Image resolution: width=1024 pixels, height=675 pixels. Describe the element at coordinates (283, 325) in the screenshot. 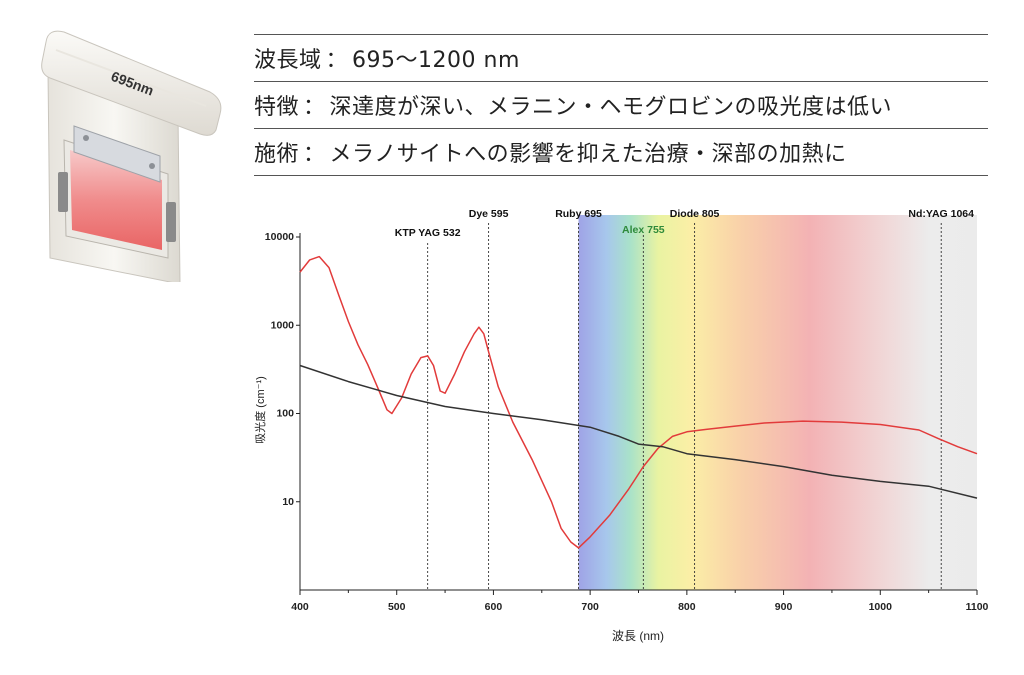

I see `y-tick-label: 1000` at that location.